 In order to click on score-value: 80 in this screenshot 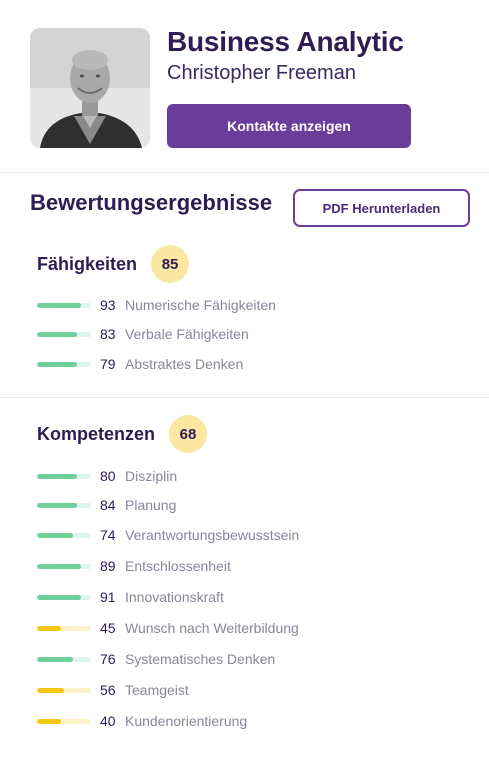, I will do `click(108, 476)`.